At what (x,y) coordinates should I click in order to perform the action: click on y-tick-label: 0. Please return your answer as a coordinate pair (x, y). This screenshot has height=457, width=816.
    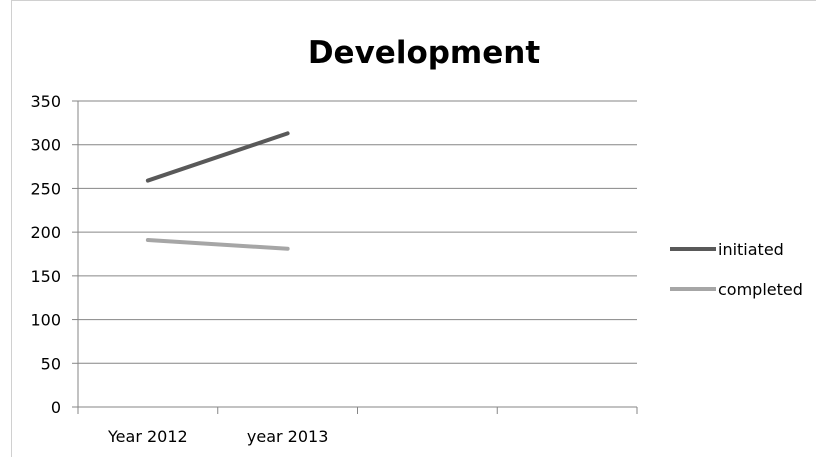
    Looking at the image, I should click on (56, 407).